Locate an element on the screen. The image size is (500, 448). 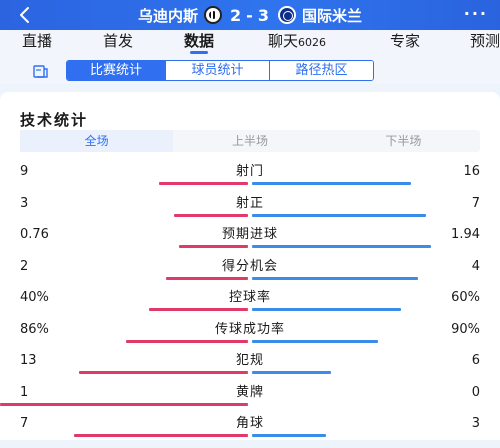
match-header: 乌迪内斯 2 - 3 国际米兰 ··· is located at coordinates (250, 15).